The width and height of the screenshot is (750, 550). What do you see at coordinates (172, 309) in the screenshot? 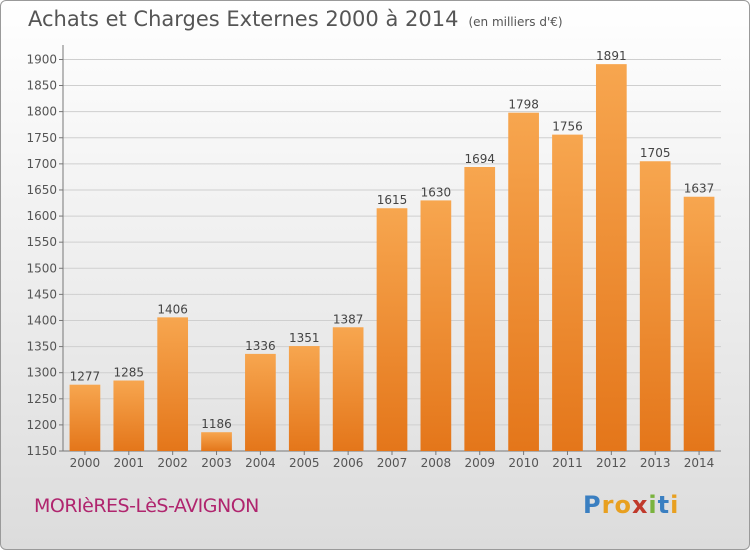
I see `data-label: 1406` at bounding box center [172, 309].